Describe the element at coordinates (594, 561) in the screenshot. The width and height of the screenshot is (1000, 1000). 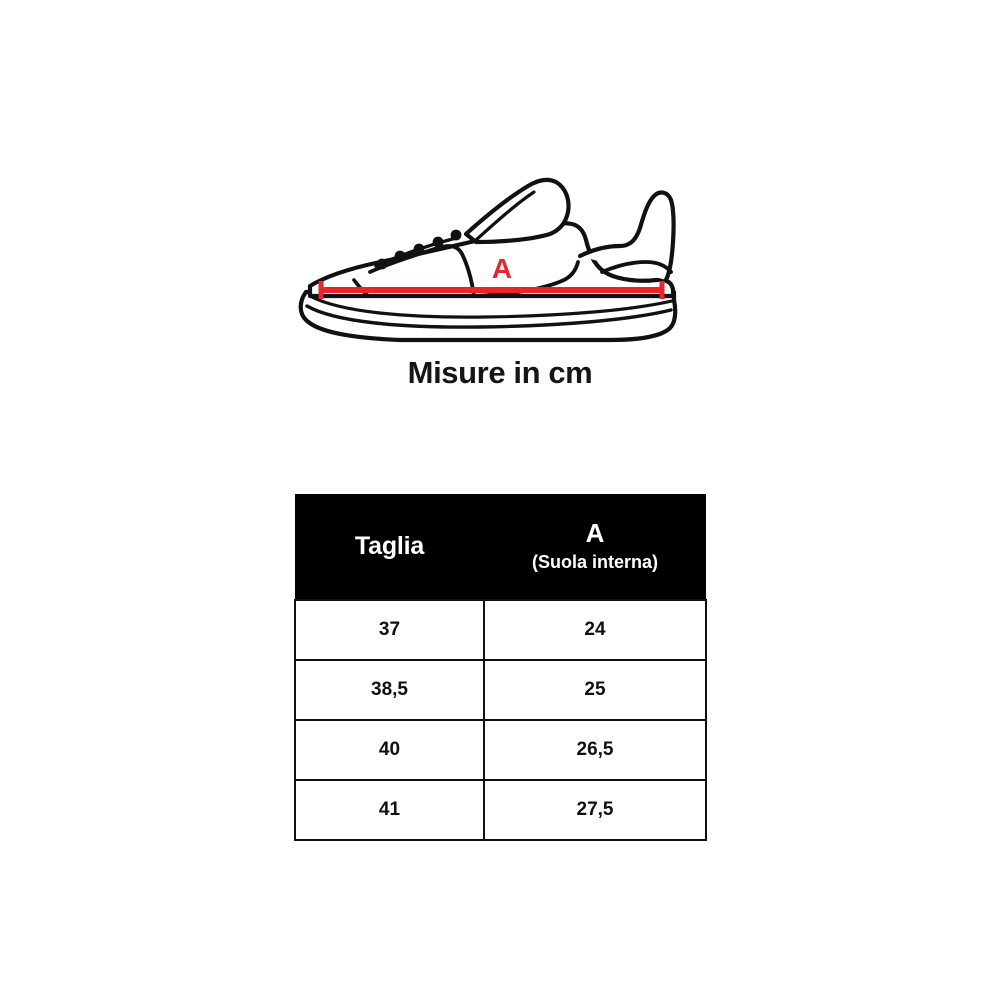
I see `column-header-a-sublabel: (Suola interna)` at that location.